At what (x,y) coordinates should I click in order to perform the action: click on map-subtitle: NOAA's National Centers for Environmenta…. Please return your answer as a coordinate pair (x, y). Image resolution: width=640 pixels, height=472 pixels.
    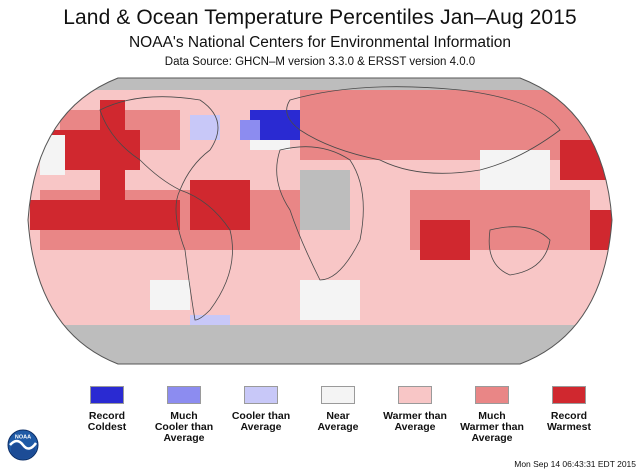
    Looking at the image, I should click on (319, 42).